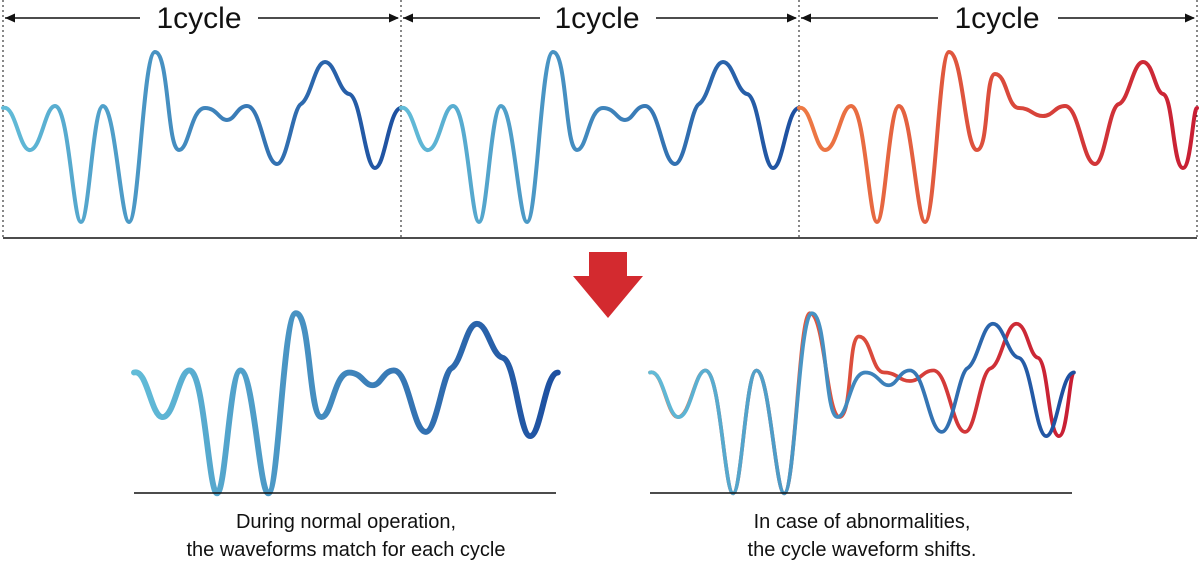  I want to click on normal-overlay-panel, so click(346, 403).